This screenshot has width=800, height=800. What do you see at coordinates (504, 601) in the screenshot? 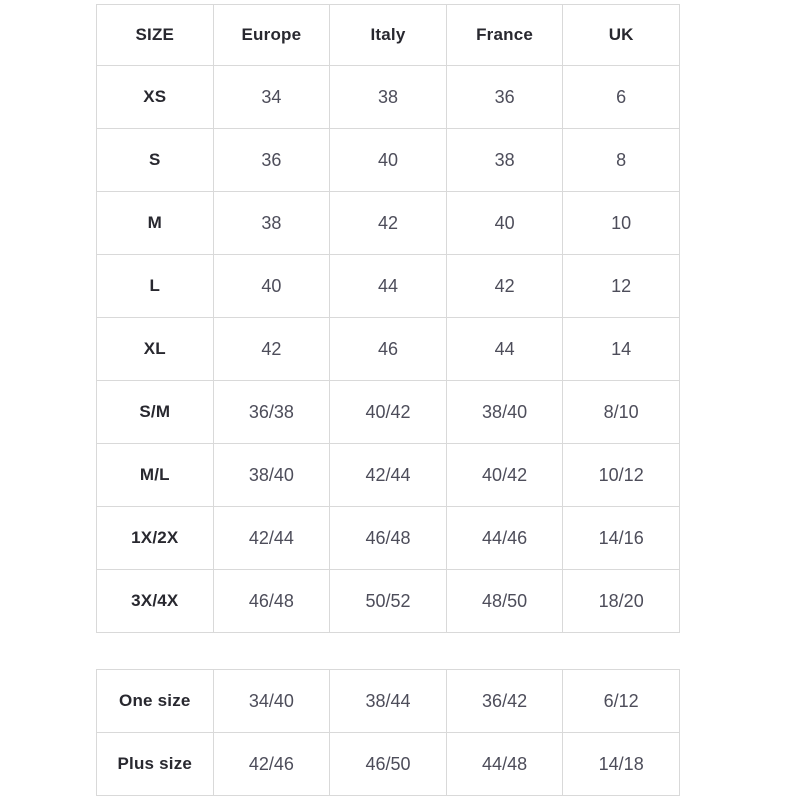
I see `size-value-cell: 48/50` at bounding box center [504, 601].